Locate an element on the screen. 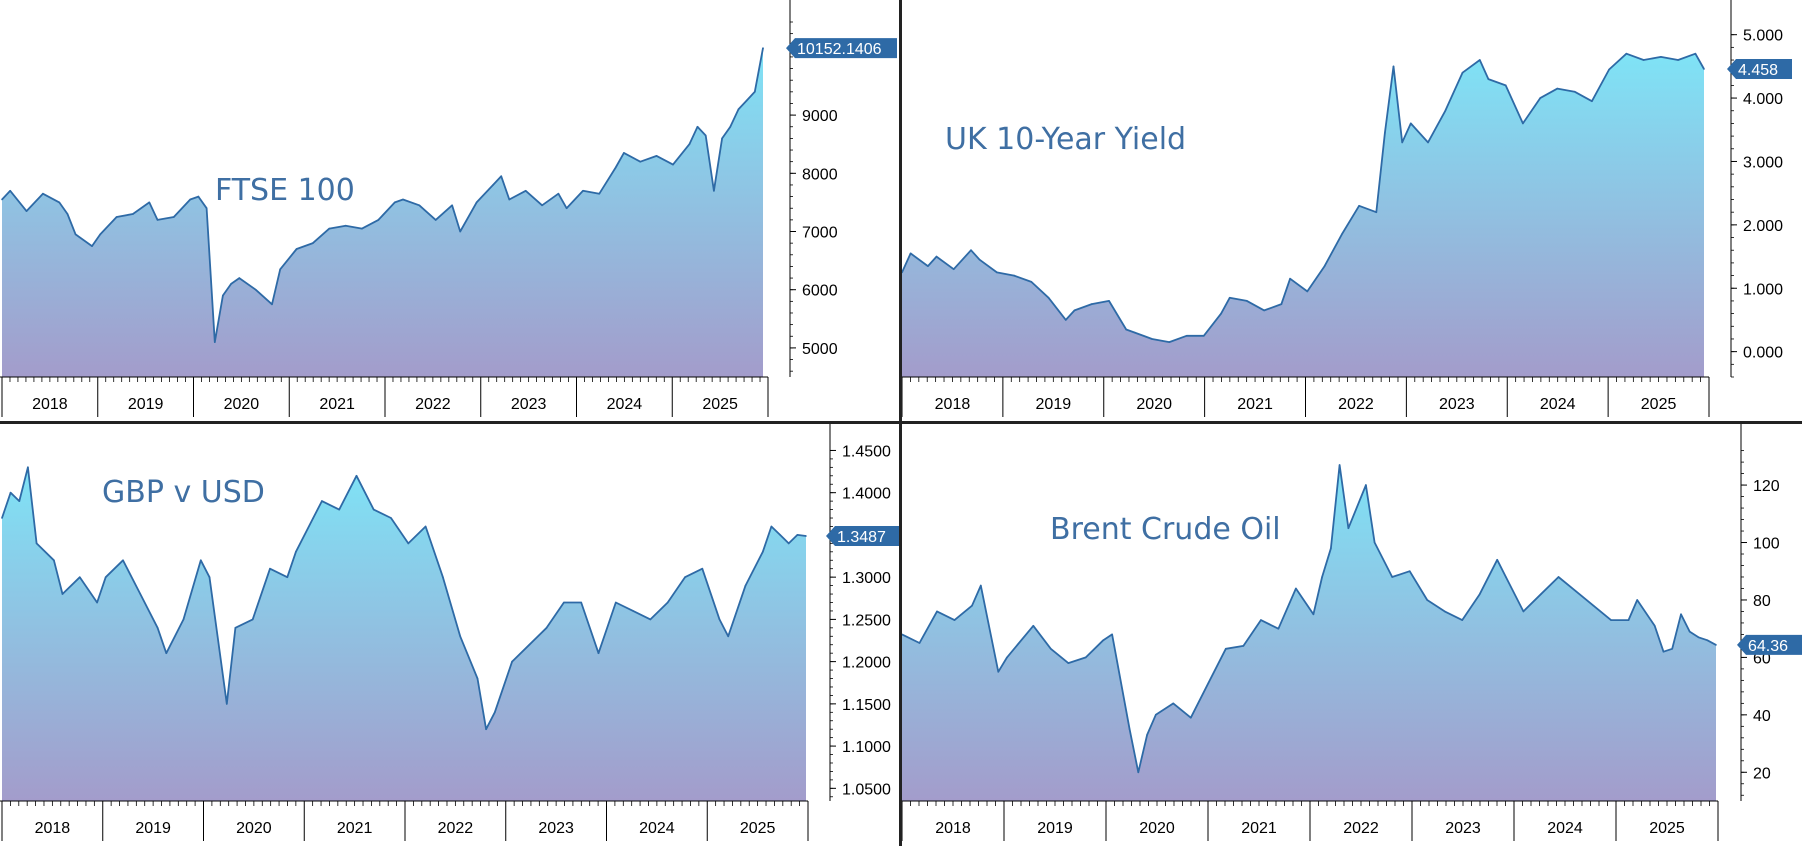 This screenshot has width=1802, height=846. x-tick-label: 2021 is located at coordinates (1255, 404).